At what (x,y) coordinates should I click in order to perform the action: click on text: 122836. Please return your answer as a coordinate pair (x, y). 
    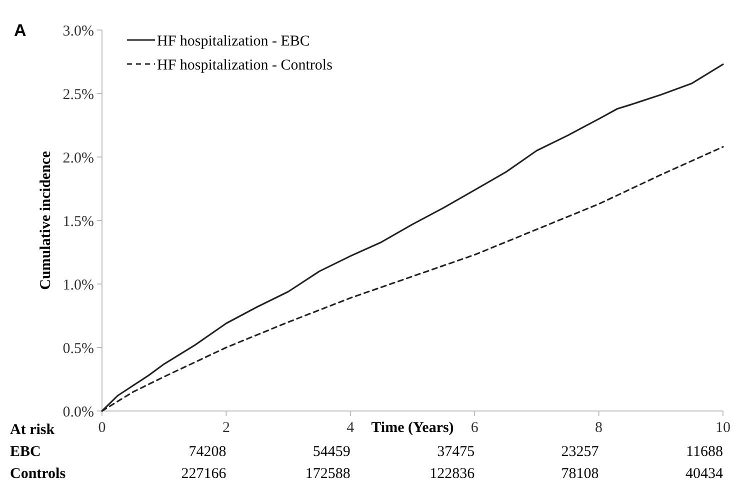
    Looking at the image, I should click on (453, 474).